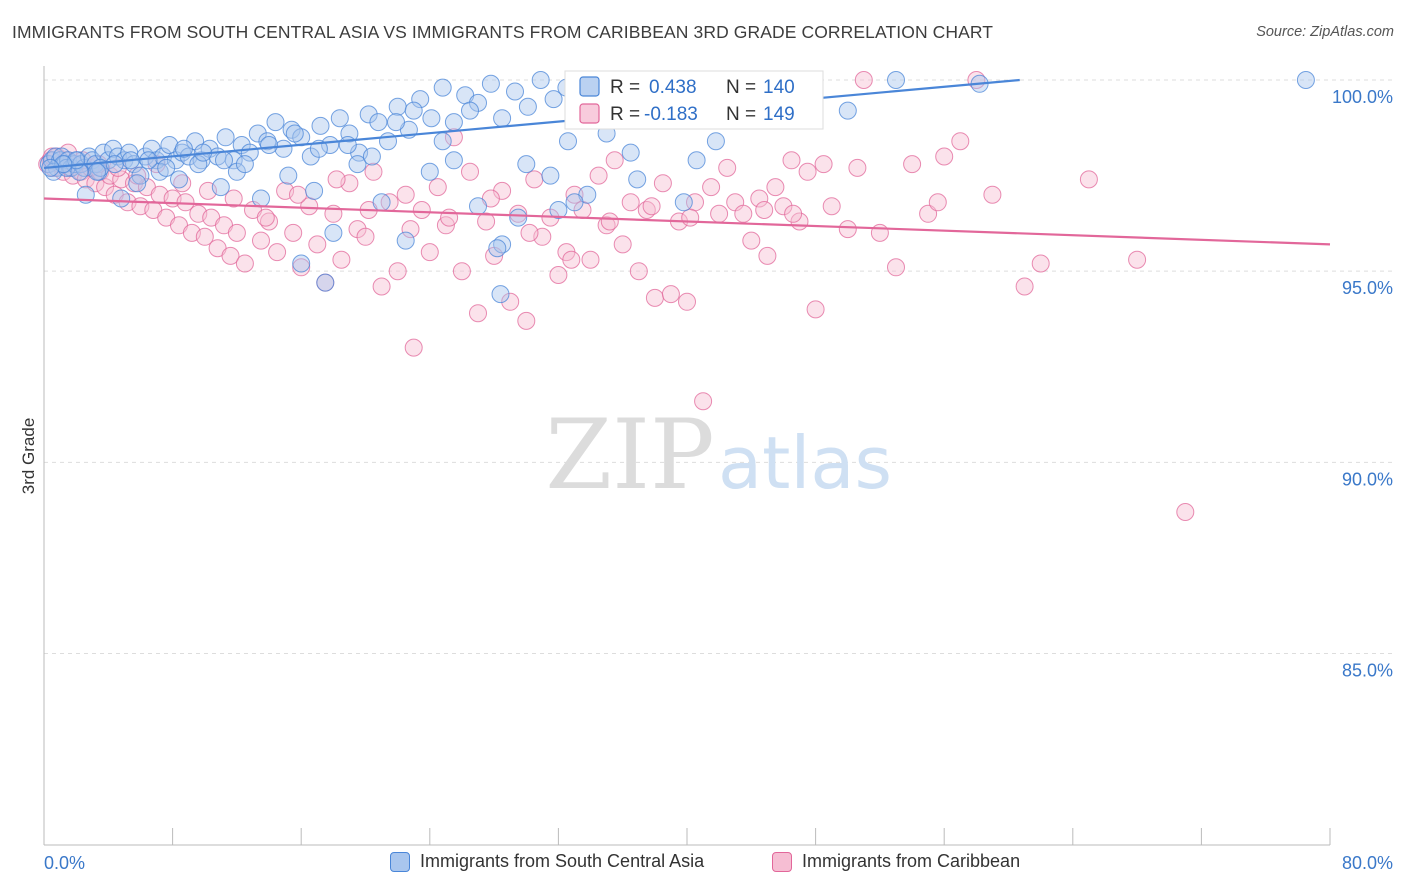 The width and height of the screenshot is (1406, 892). Describe the element at coordinates (1367, 863) in the screenshot. I see `x-tick-label-max: 80.0%` at that location.